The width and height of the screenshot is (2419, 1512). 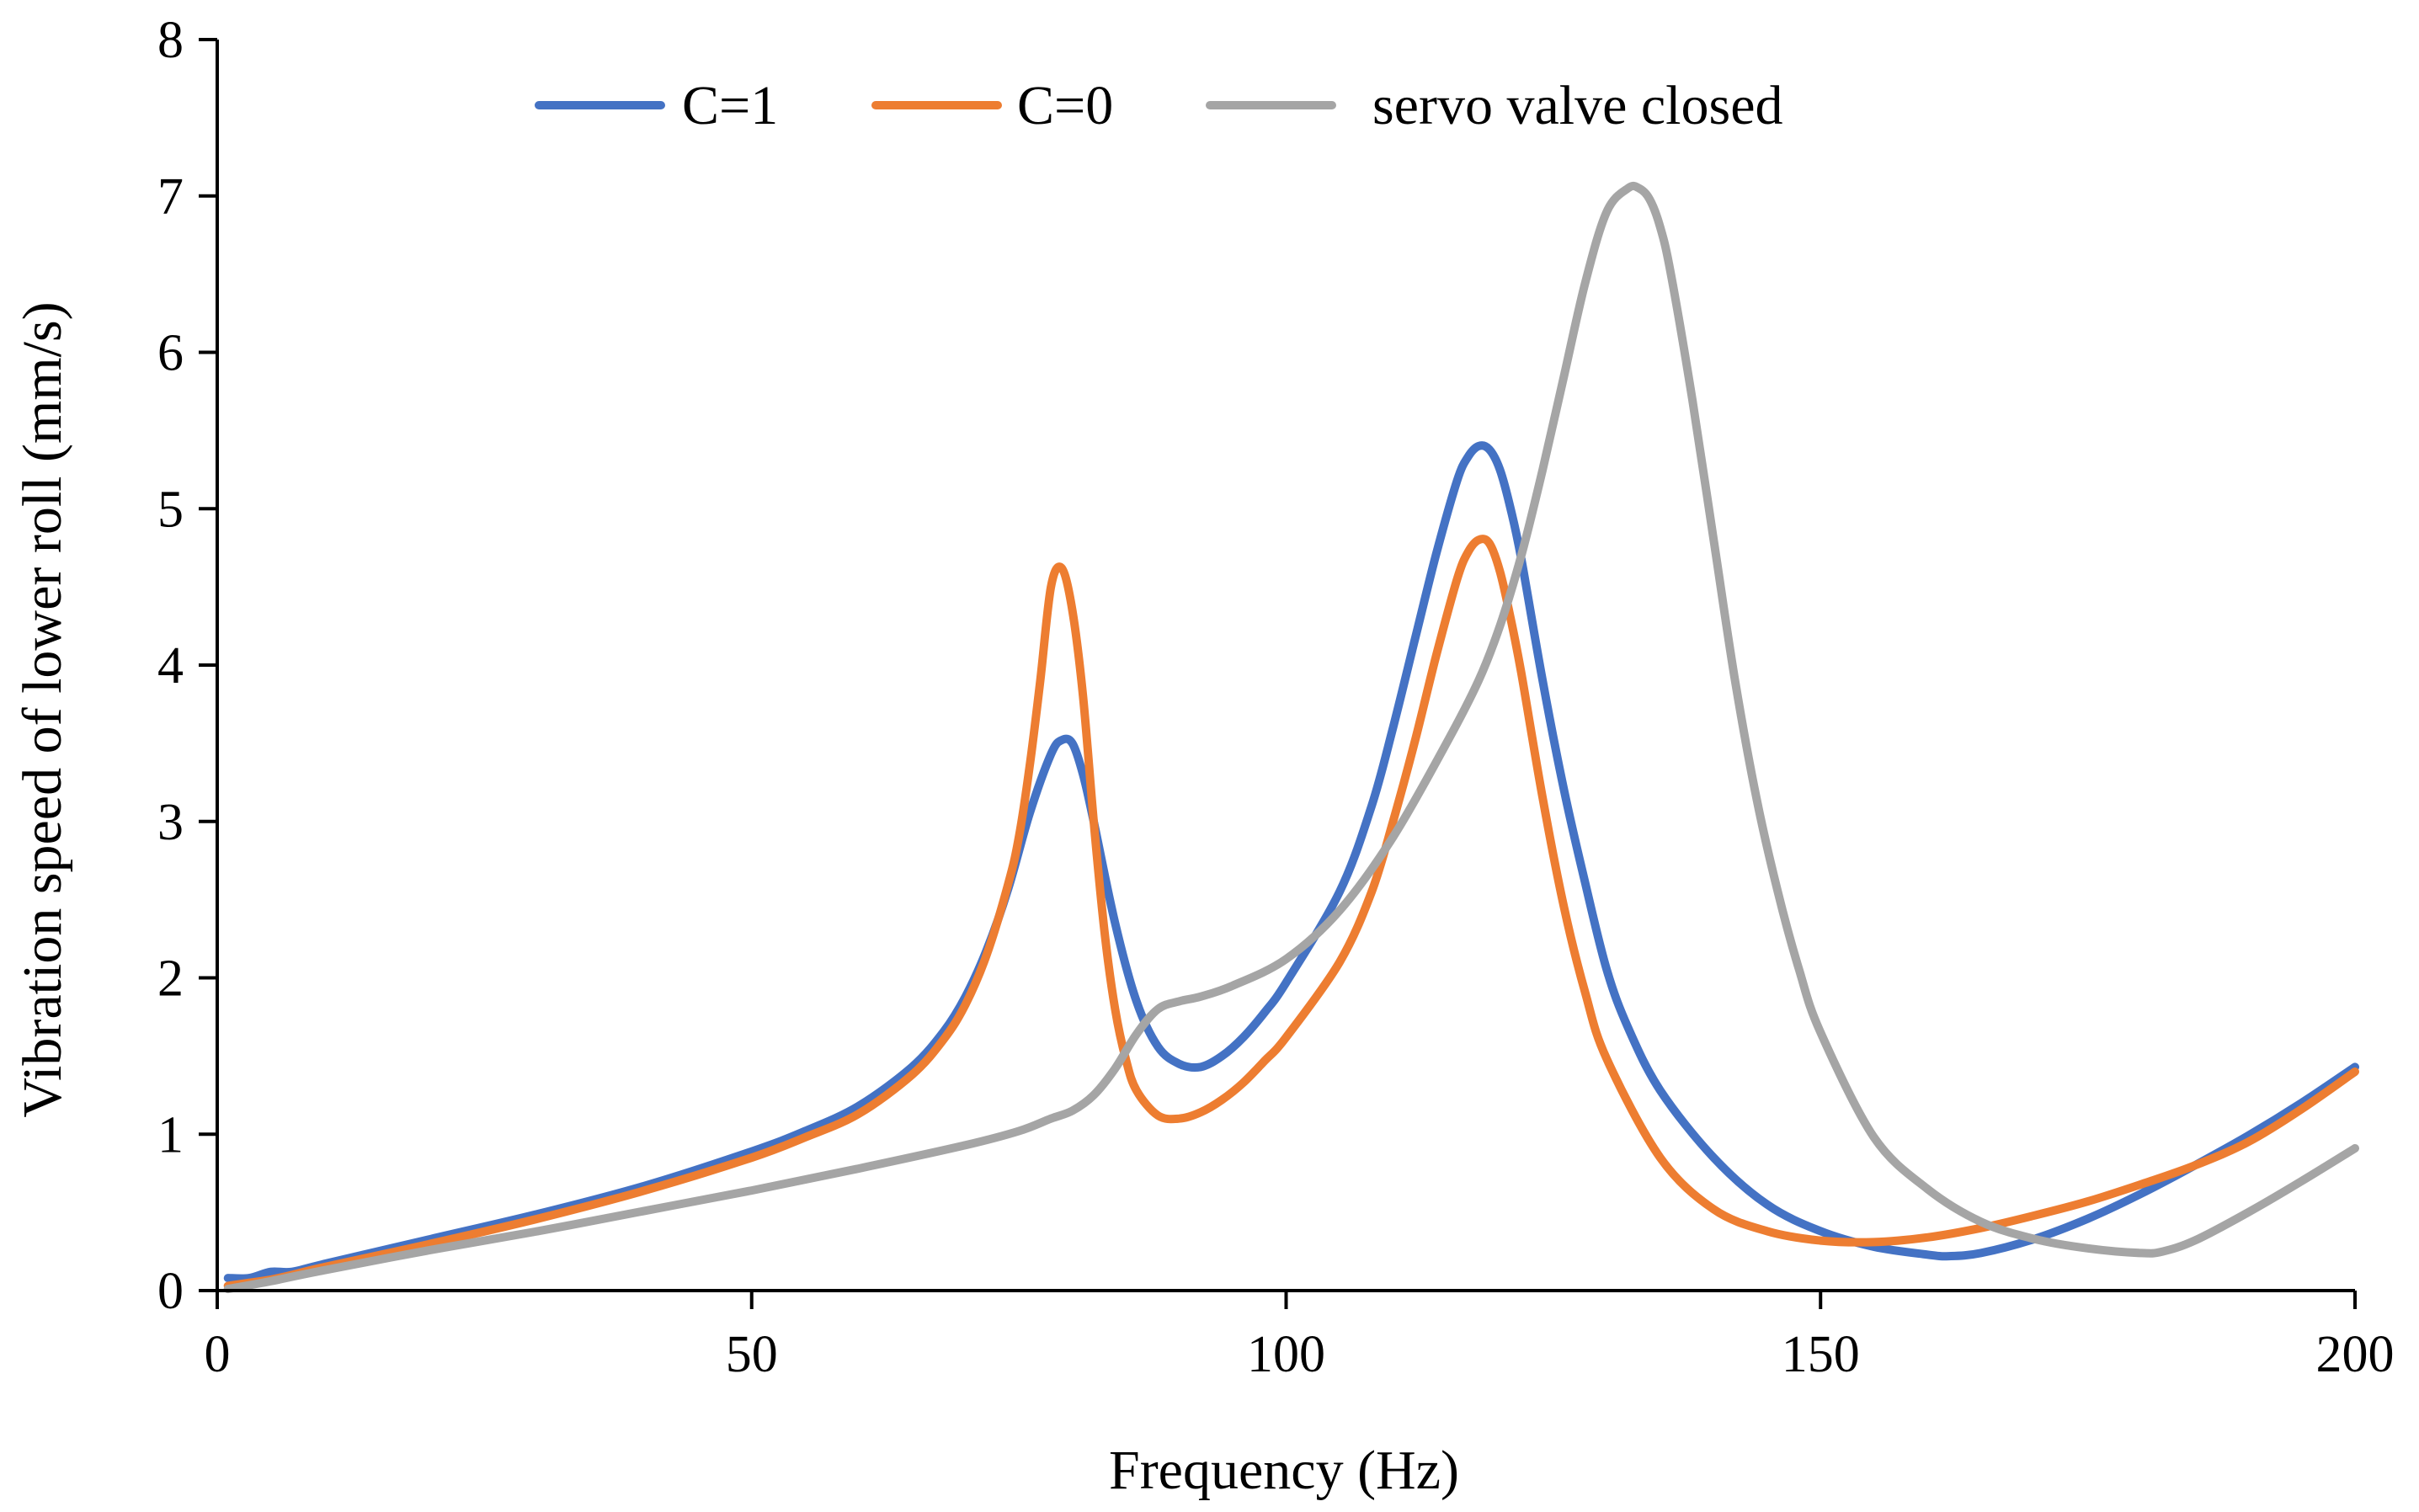 What do you see at coordinates (1821, 1355) in the screenshot?
I see `x-tick-label-3: 150` at bounding box center [1821, 1355].